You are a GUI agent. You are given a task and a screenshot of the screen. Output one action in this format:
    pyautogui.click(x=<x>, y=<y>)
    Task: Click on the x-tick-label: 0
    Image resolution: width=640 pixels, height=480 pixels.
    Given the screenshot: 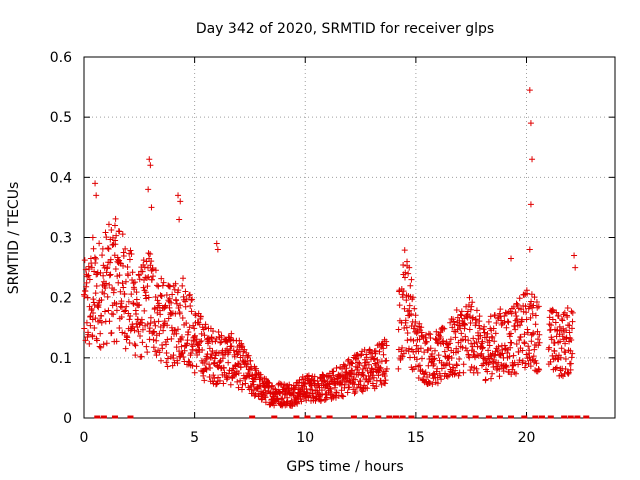 What is the action you would take?
    pyautogui.click(x=84, y=438)
    